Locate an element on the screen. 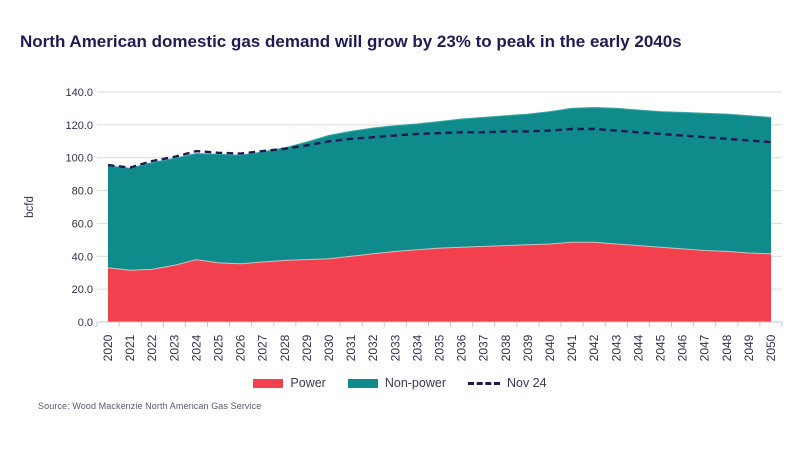 The image size is (800, 450). svg-text: 2039 is located at coordinates (528, 347).